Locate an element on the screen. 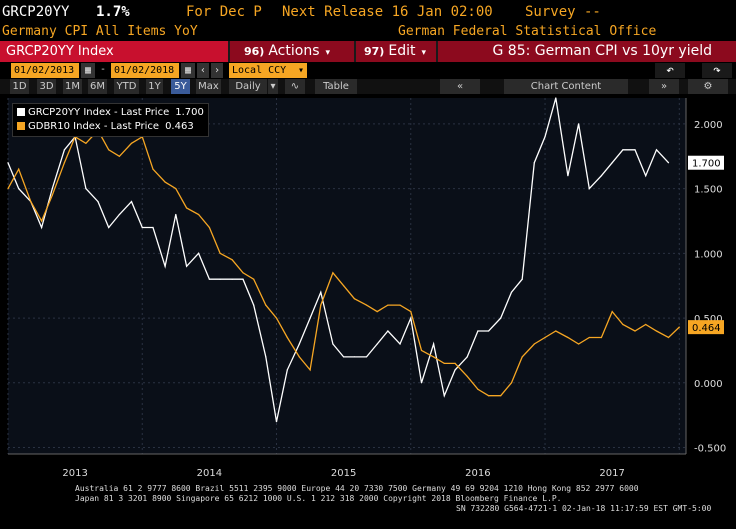 The width and height of the screenshot is (736, 529). redo-icon: ↷ is located at coordinates (717, 70).